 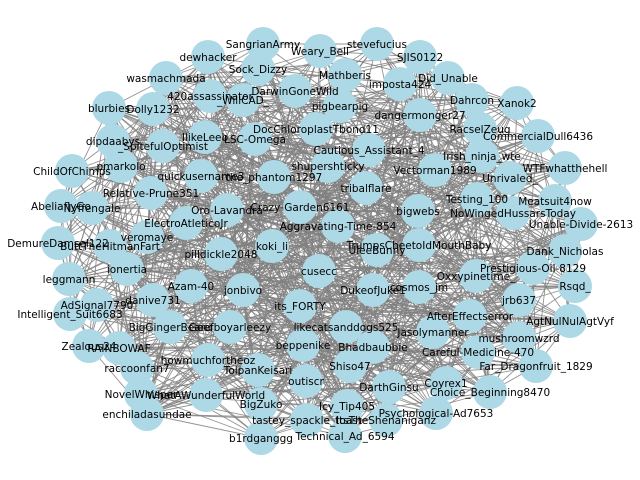 I want to click on node-label: enchiladasundae, so click(x=146, y=415).